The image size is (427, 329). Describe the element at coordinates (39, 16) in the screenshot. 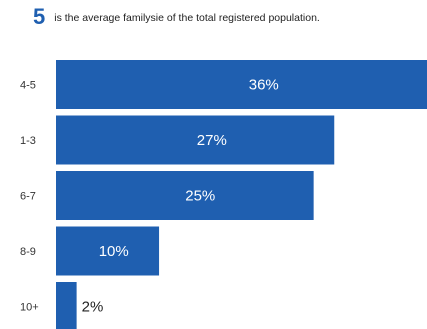

I see `average-value: 5` at that location.